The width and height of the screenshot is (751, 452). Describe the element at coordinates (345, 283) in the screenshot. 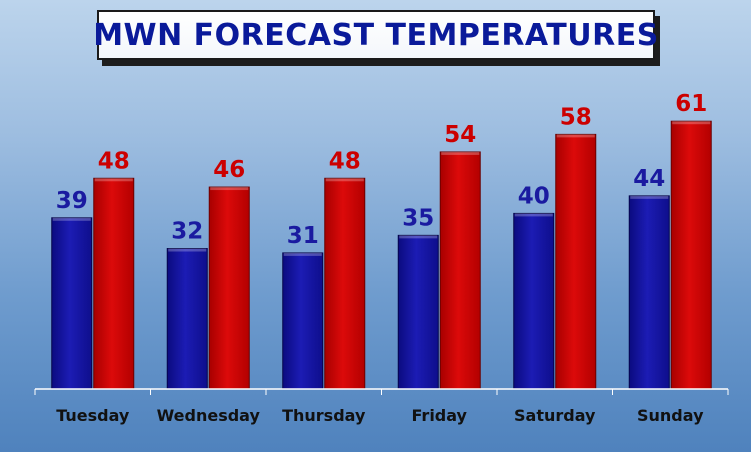

I see `bar-high-thursday` at that location.